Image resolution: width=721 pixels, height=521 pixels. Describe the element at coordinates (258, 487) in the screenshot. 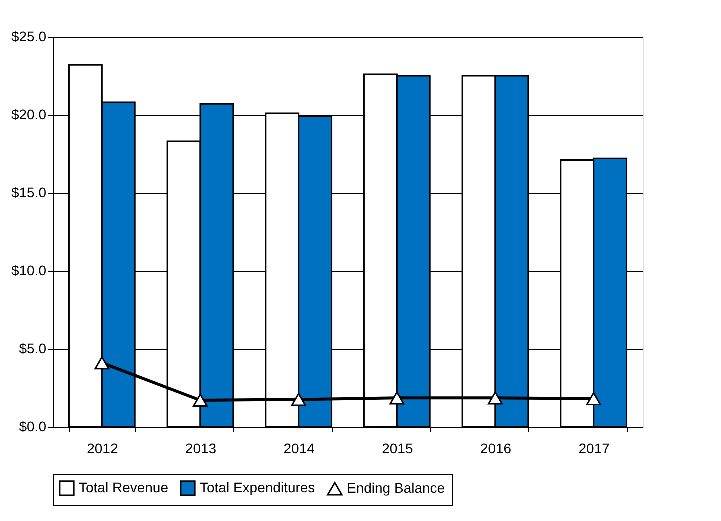

I see `legend-label: Total Expenditures` at that location.